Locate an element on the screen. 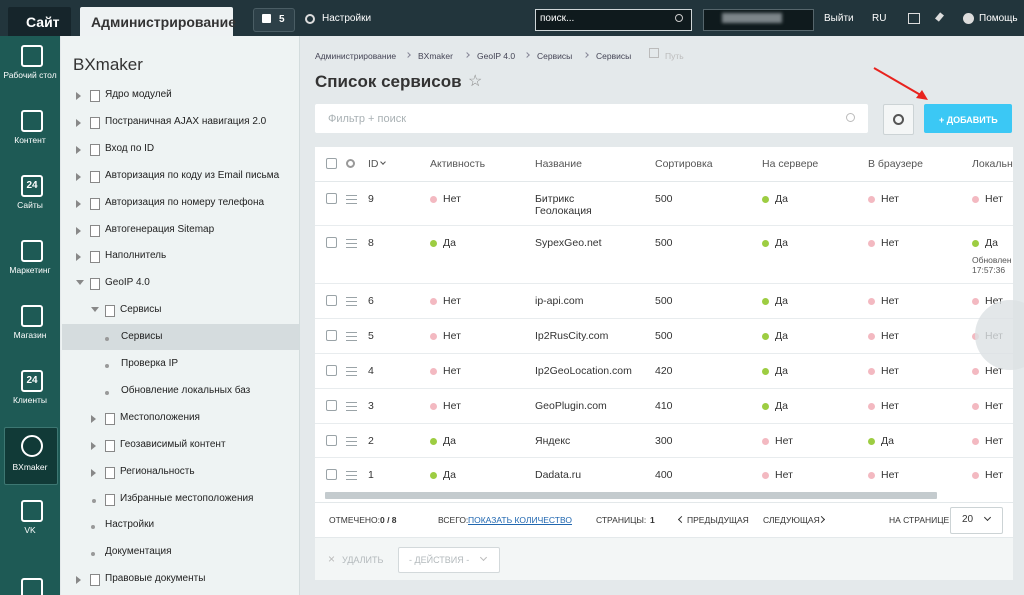 This screenshot has height=595, width=1024. nav-label: Маркетинг is located at coordinates (30, 270).